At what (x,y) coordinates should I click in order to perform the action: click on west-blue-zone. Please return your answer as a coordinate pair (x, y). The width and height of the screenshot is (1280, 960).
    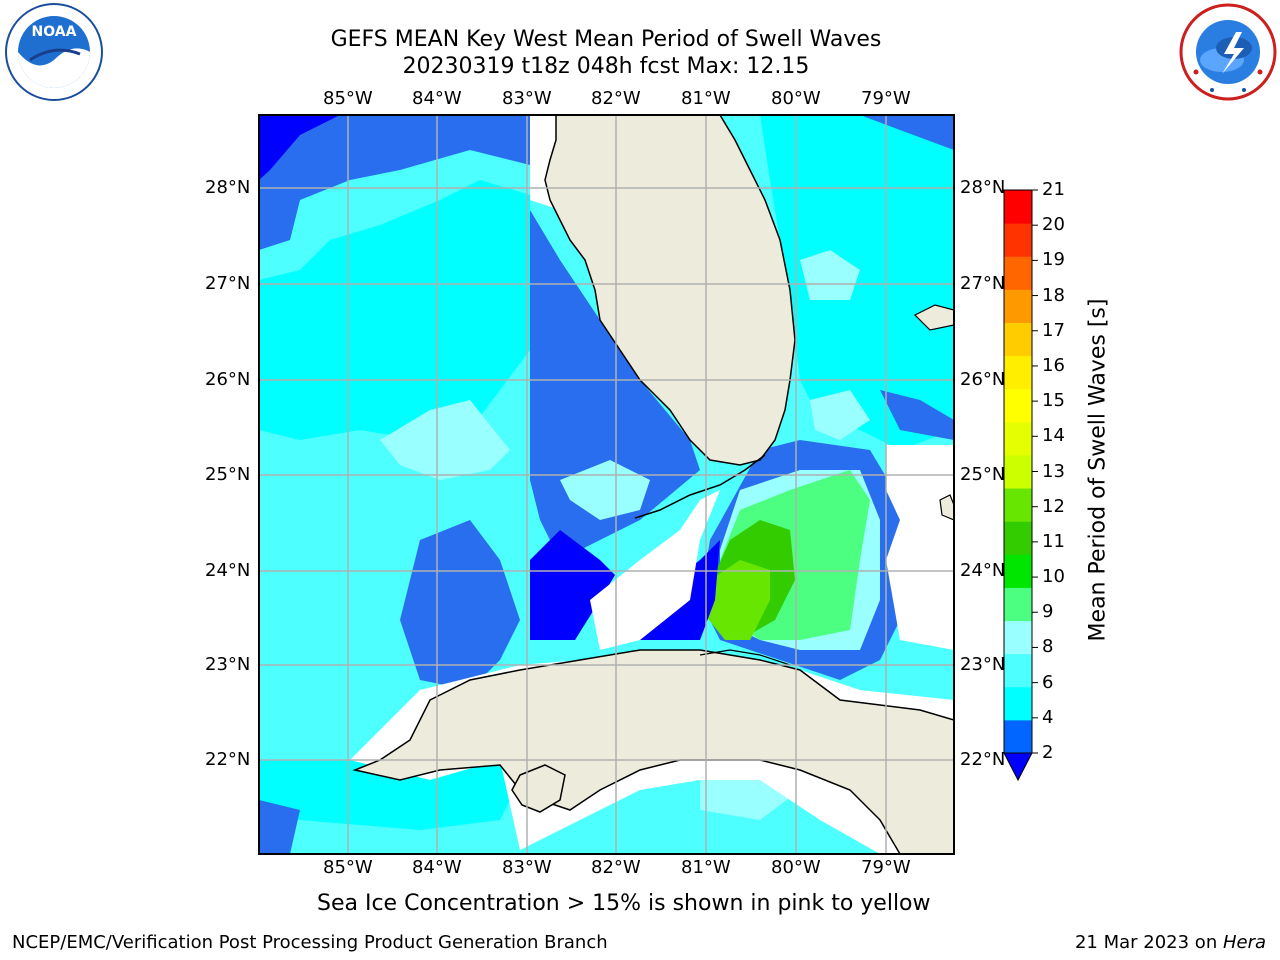
    Looking at the image, I should click on (394, 182).